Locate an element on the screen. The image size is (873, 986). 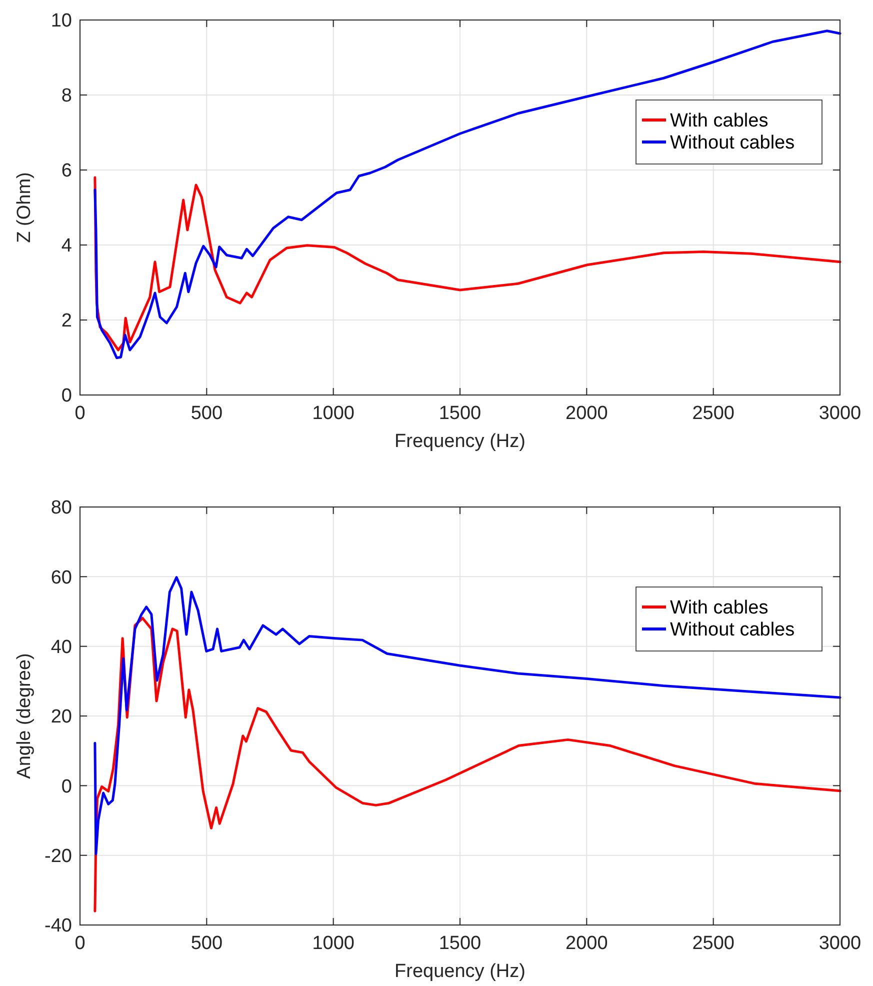
y-tick-label: 4 is located at coordinates (66, 246).